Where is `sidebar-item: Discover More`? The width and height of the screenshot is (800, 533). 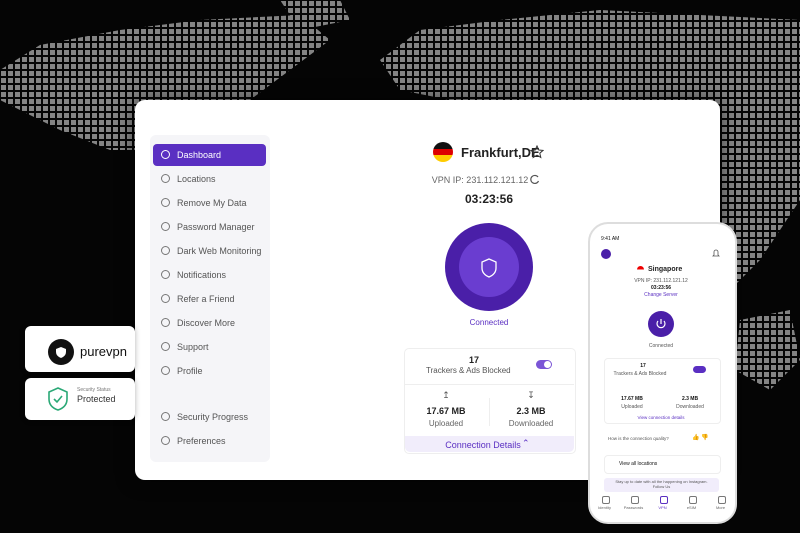 sidebar-item: Discover More is located at coordinates (209, 323).